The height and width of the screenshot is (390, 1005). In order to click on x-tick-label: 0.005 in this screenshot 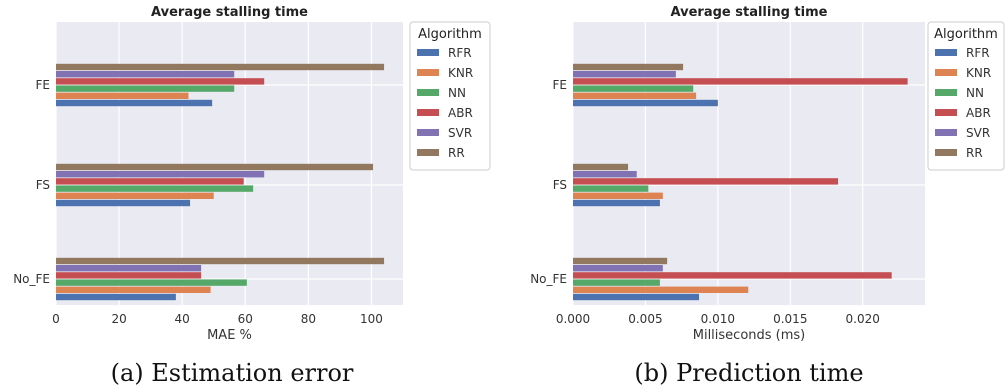, I will do `click(645, 319)`.